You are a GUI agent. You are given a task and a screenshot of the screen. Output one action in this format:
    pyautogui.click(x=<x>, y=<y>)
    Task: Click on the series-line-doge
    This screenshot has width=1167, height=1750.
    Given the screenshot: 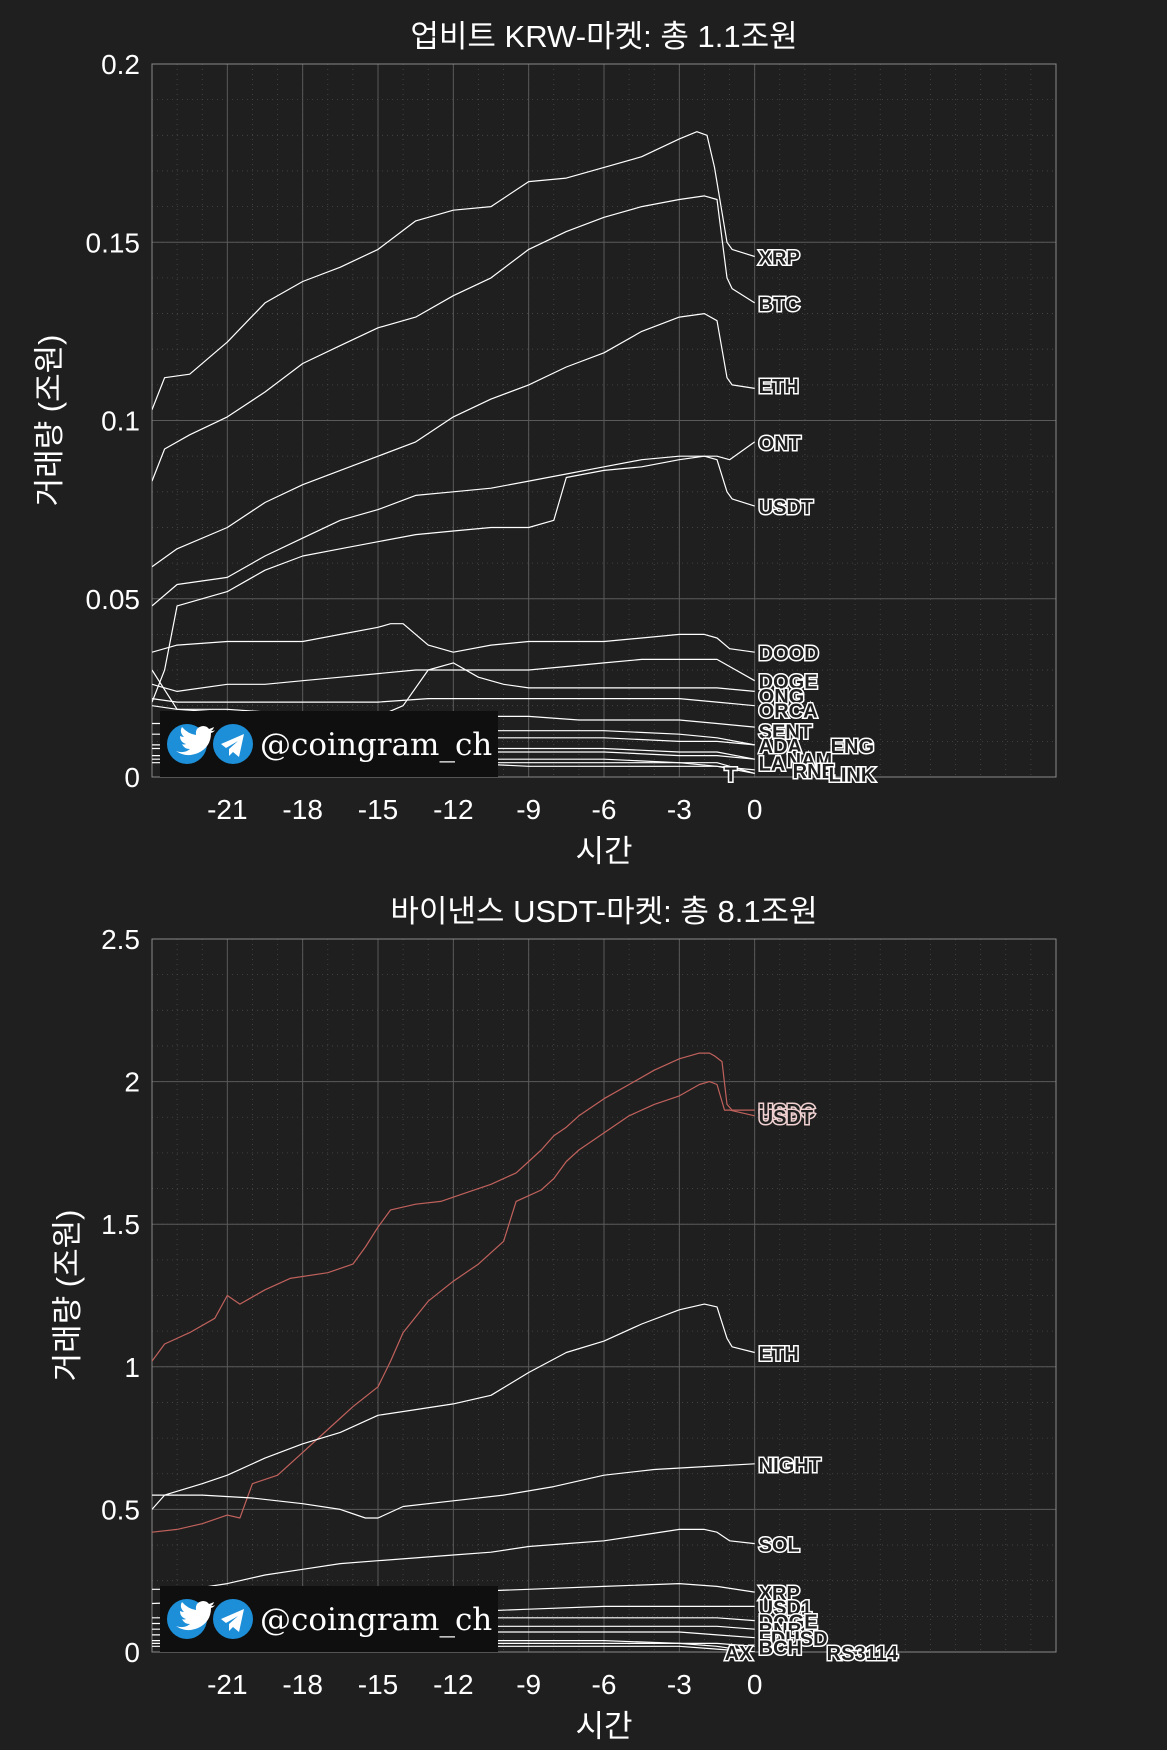 What is the action you would take?
    pyautogui.click(x=453, y=675)
    